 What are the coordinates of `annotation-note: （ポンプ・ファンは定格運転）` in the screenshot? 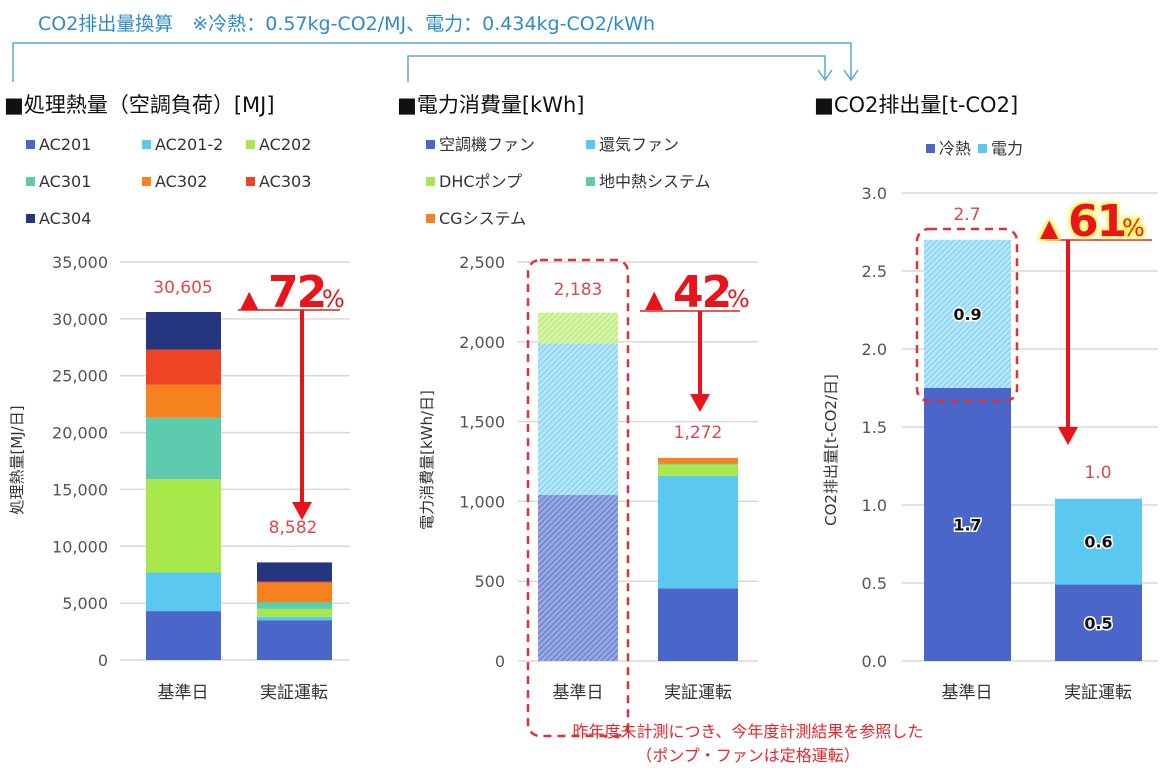 It's located at (748, 755).